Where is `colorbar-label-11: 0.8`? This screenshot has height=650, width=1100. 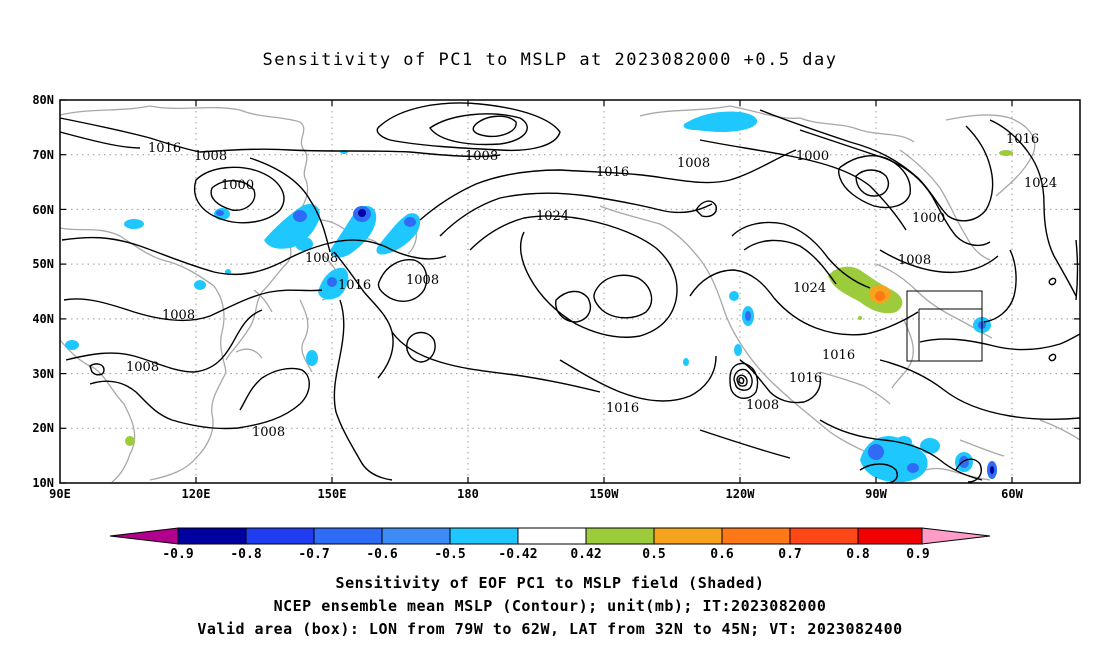 colorbar-label-11: 0.8 is located at coordinates (858, 554).